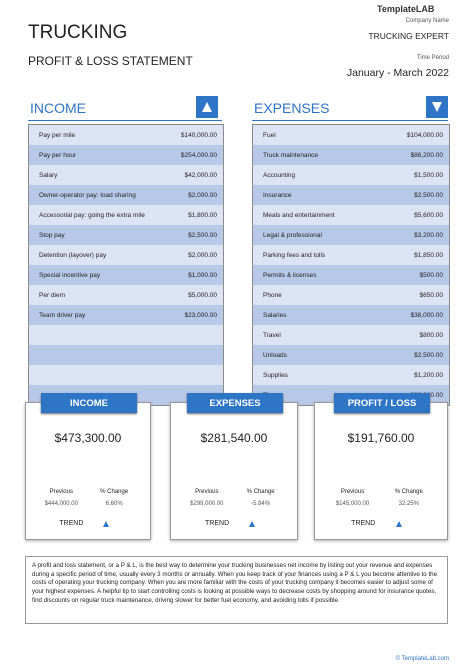 This screenshot has width=474, height=670. Describe the element at coordinates (202, 295) in the screenshot. I see `row-amount: $5,000.00` at that location.